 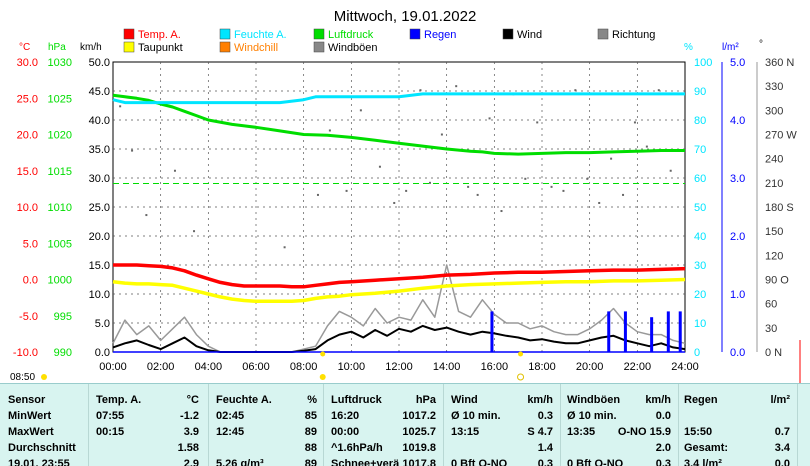 I want to click on humidity-tick-label: 20, so click(x=700, y=295).